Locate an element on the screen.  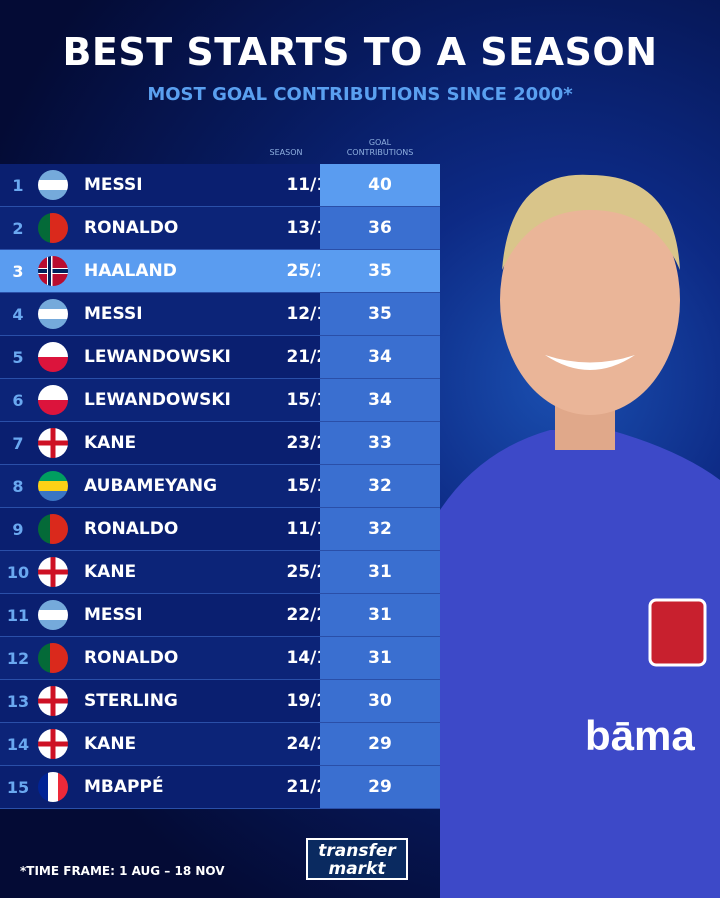
goal-contributions: 33 is located at coordinates (380, 443).